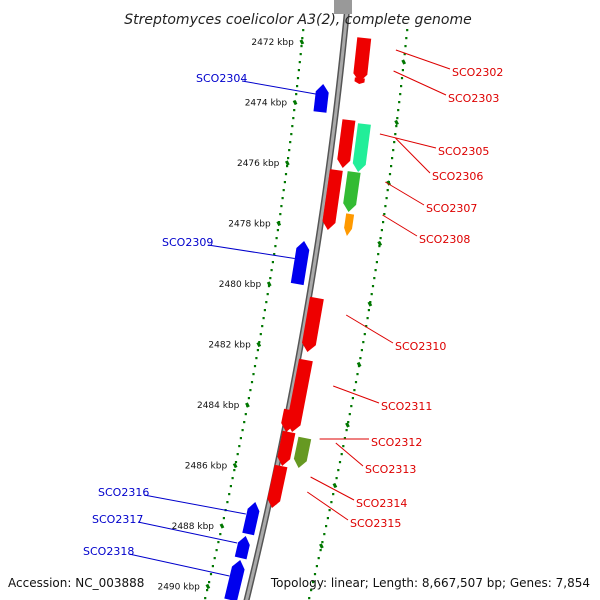  What do you see at coordinates (444, 239) in the screenshot?
I see `gene-label-sco2308: SCO2308` at bounding box center [444, 239].